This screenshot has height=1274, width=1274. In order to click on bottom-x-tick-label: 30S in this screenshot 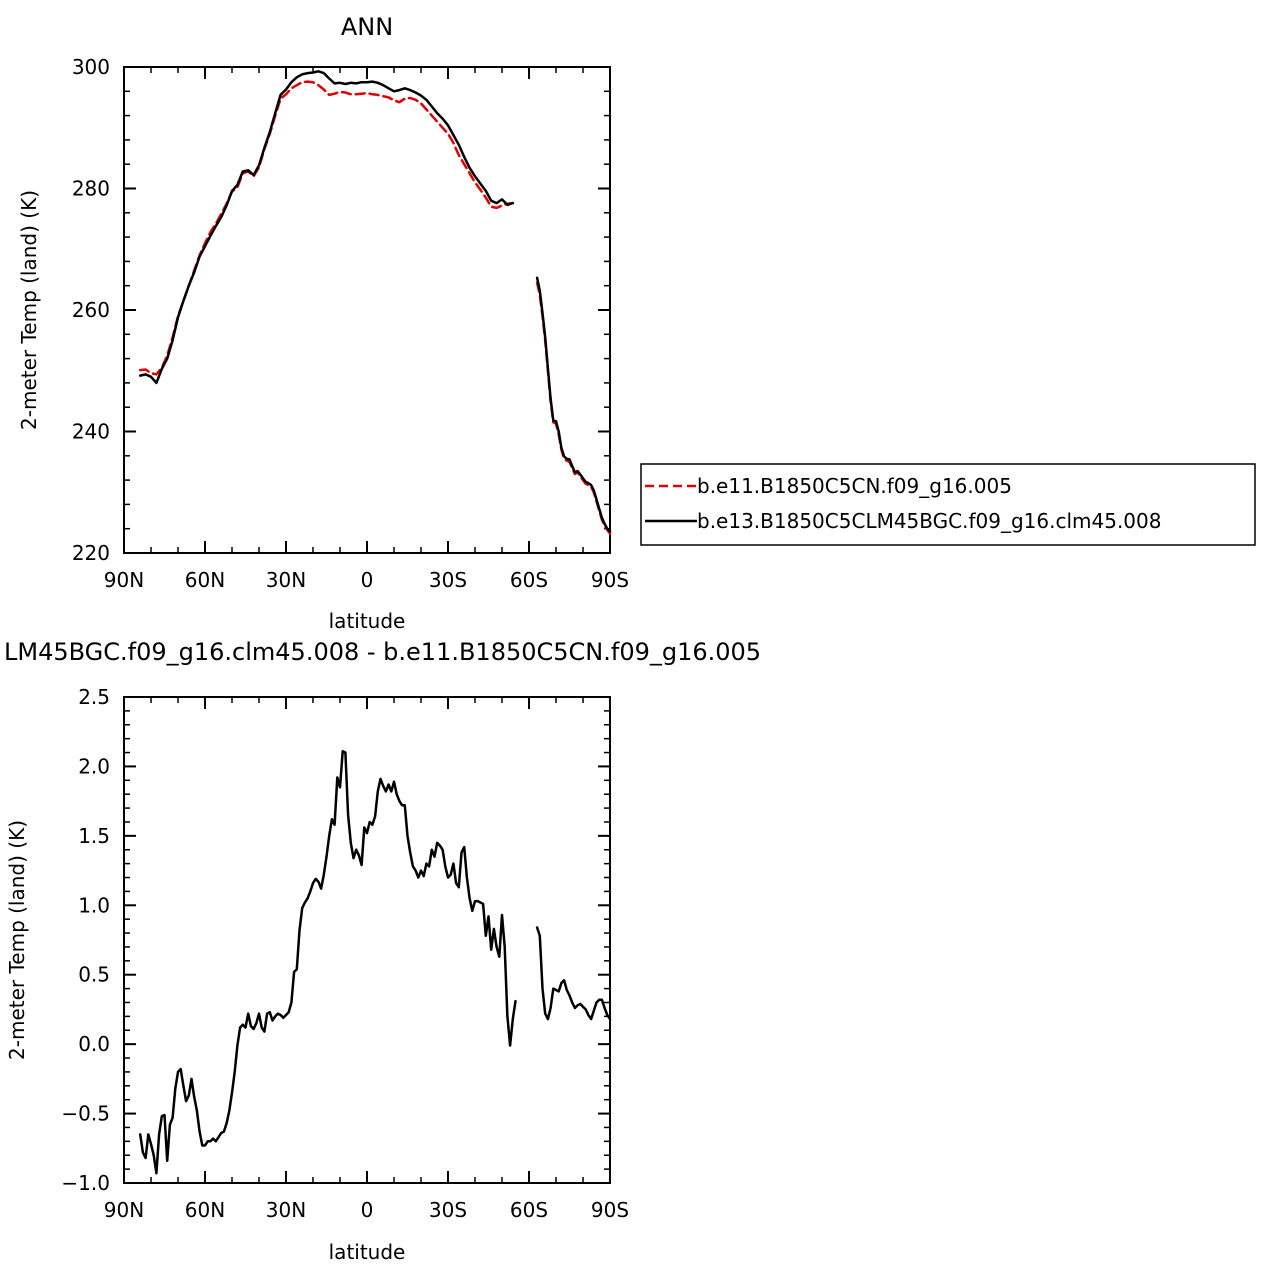, I will do `click(448, 1210)`.